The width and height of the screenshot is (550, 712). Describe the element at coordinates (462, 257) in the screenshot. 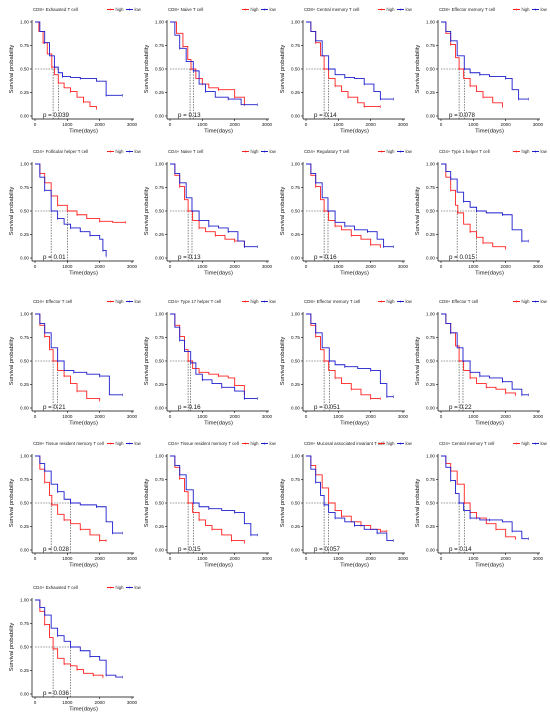

I see `p-value-label: p = 0.015` at that location.